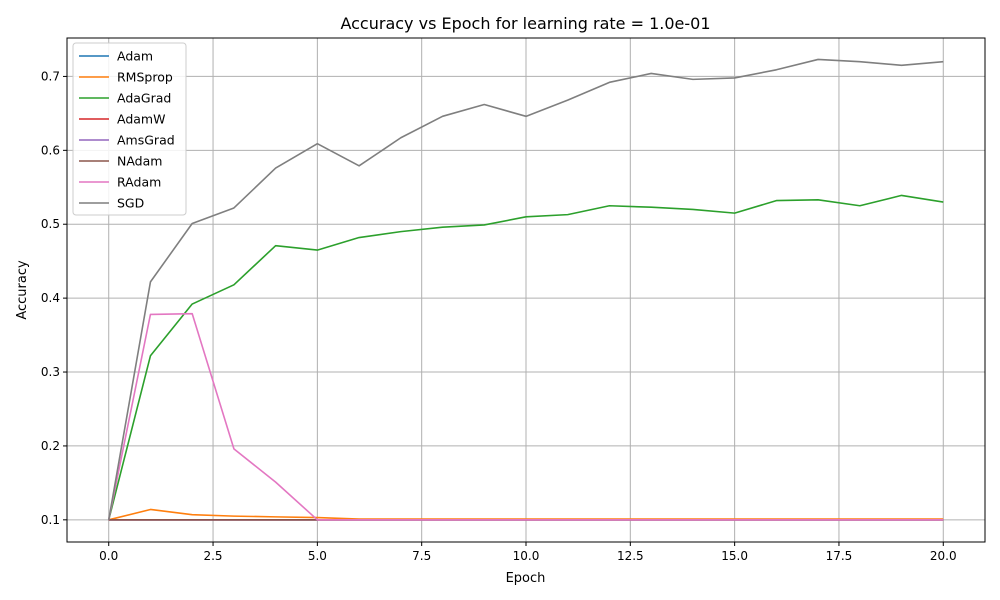 This screenshot has height=600, width=1000. Describe the element at coordinates (50, 372) in the screenshot. I see `y-tick-label: 0.3` at that location.